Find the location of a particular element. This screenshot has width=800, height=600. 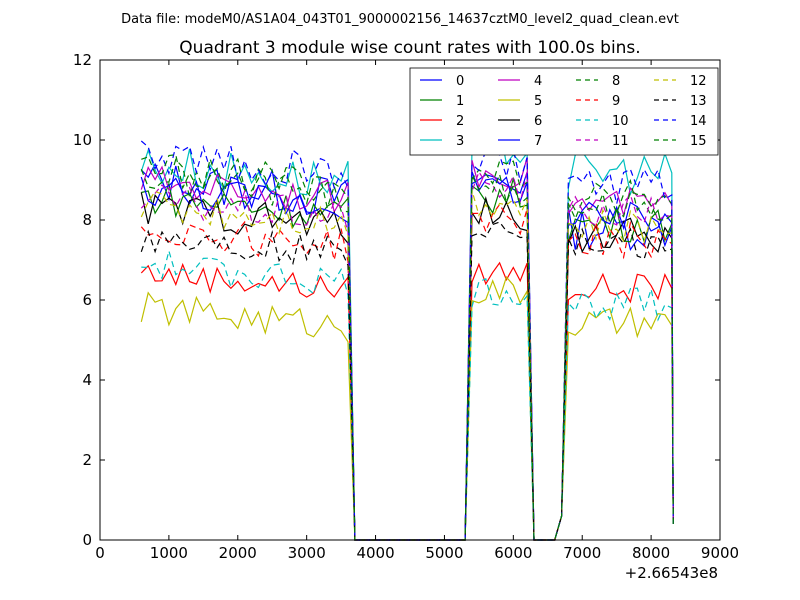

y-tick-label: 10 is located at coordinates (82, 140).